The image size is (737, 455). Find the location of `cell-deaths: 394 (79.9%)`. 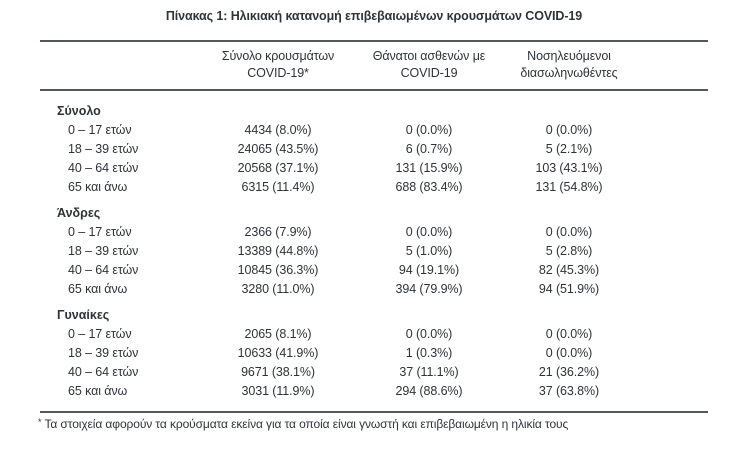

cell-deaths: 394 (79.9%) is located at coordinates (429, 289).